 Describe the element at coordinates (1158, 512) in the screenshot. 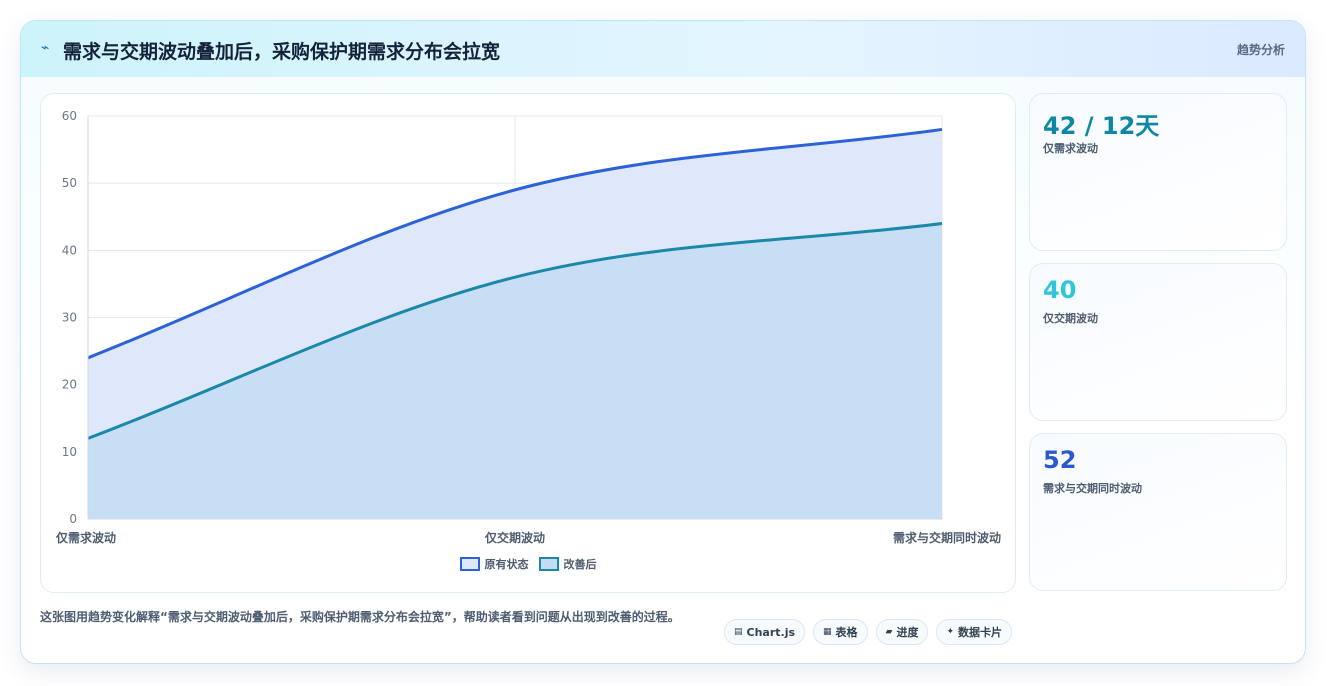

I see `stat-card-combined: 52 需求与交期同时波动` at that location.